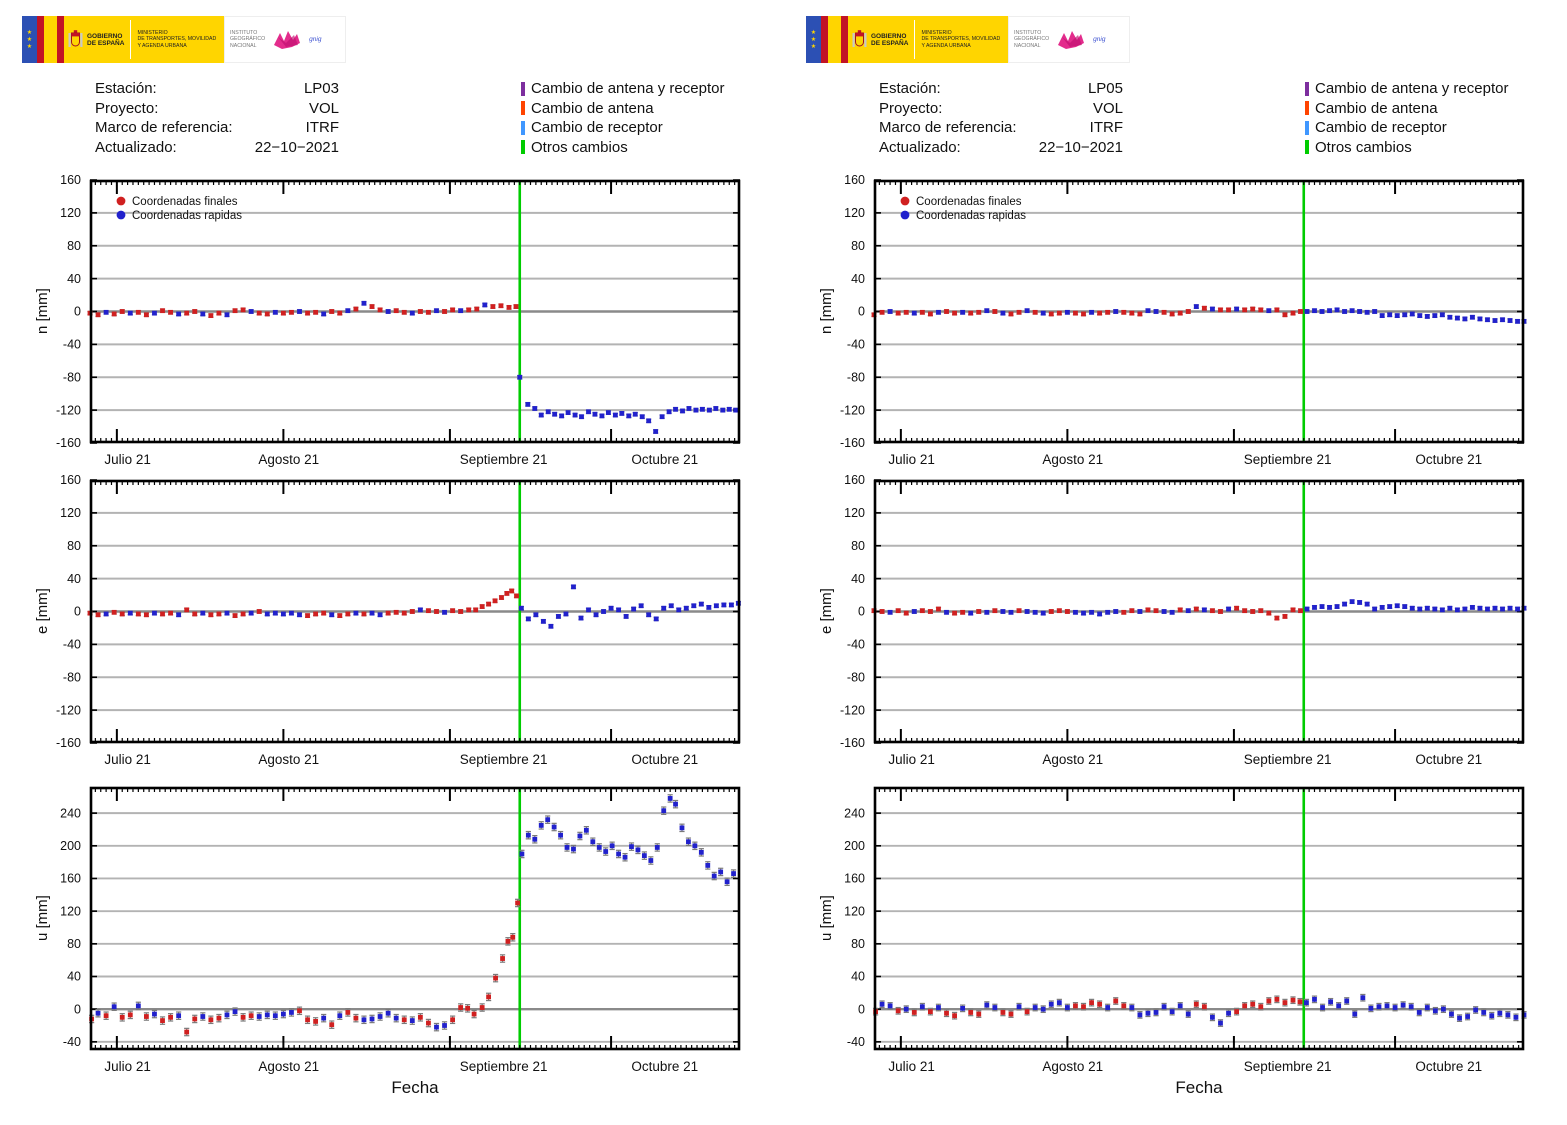  What do you see at coordinates (1307, 88) in the screenshot?
I see `antena-receptor-color-bar` at bounding box center [1307, 88].